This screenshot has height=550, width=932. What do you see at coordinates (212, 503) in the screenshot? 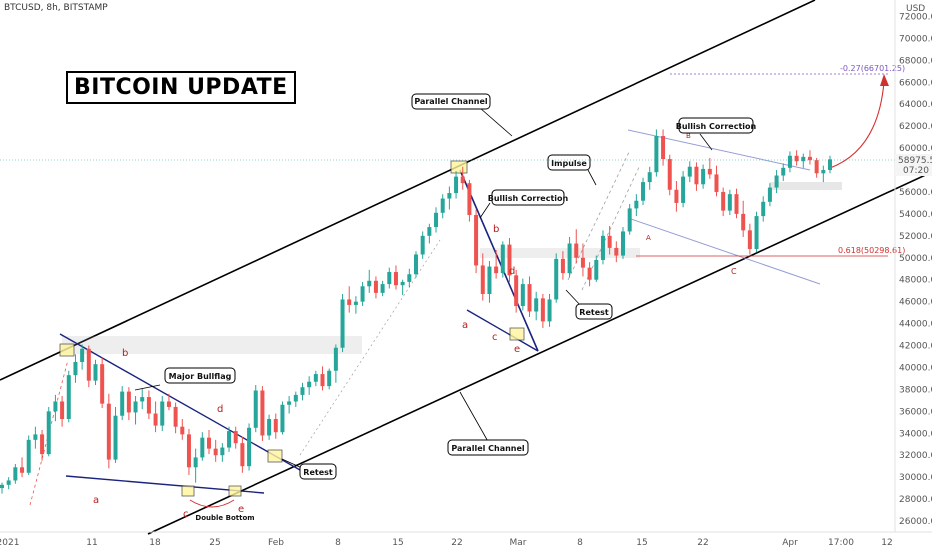
I see `double-bottom-arrow` at bounding box center [212, 503].